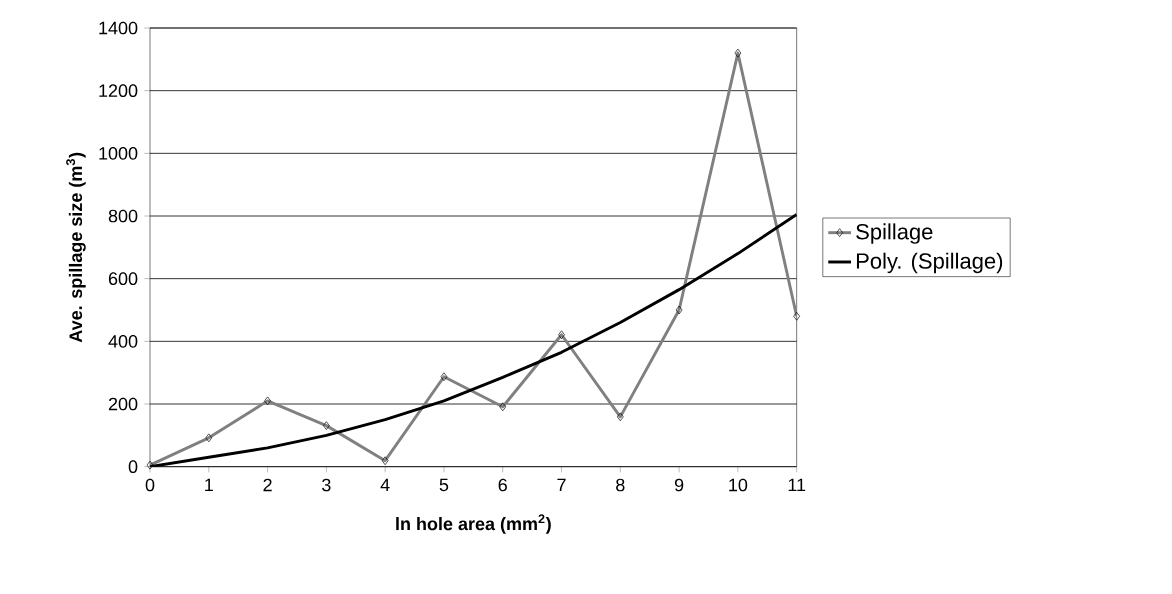  What do you see at coordinates (561, 485) in the screenshot?
I see `x-tick-label: 7` at bounding box center [561, 485].